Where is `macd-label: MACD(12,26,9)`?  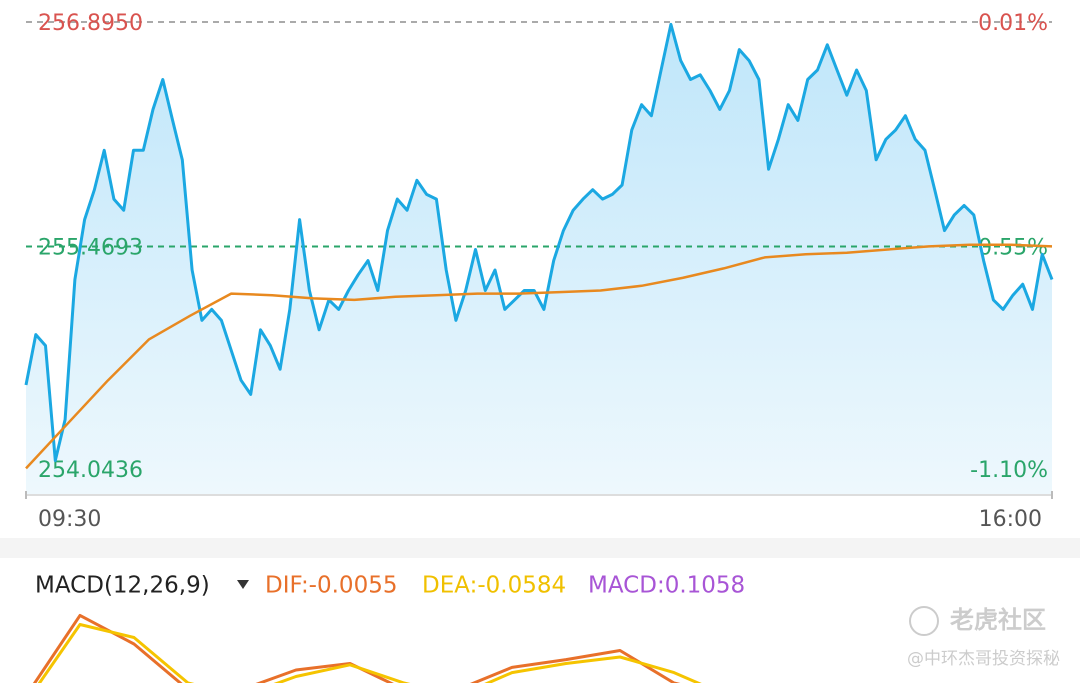 macd-label: MACD(12,26,9) is located at coordinates (122, 586).